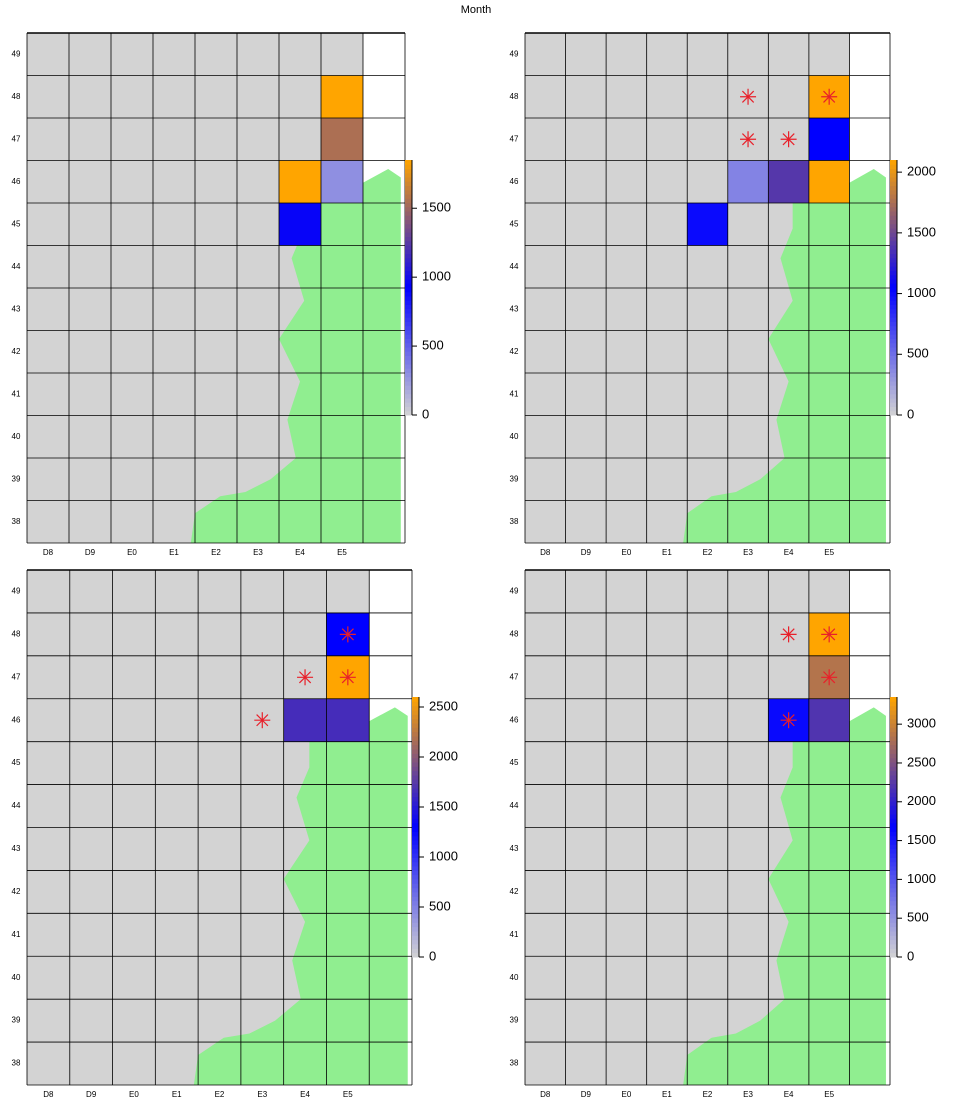 This screenshot has width=953, height=1102. I want to click on column-label: E5, so click(348, 1094).